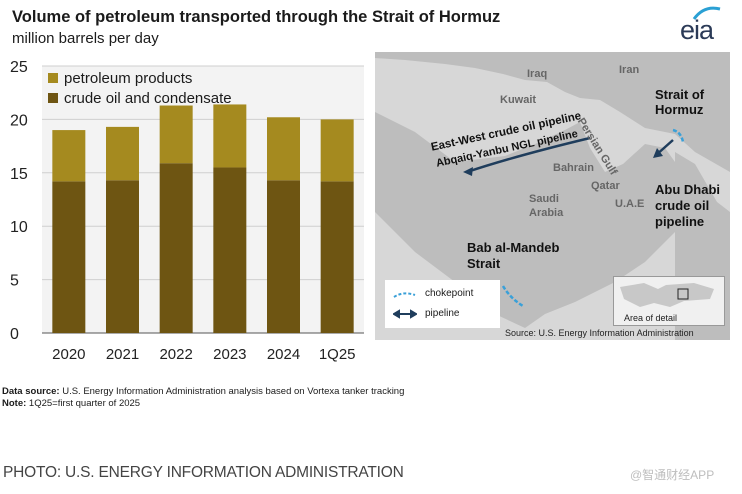 Image resolution: width=742 pixels, height=494 pixels. I want to click on inset-world-shape, so click(667, 295).